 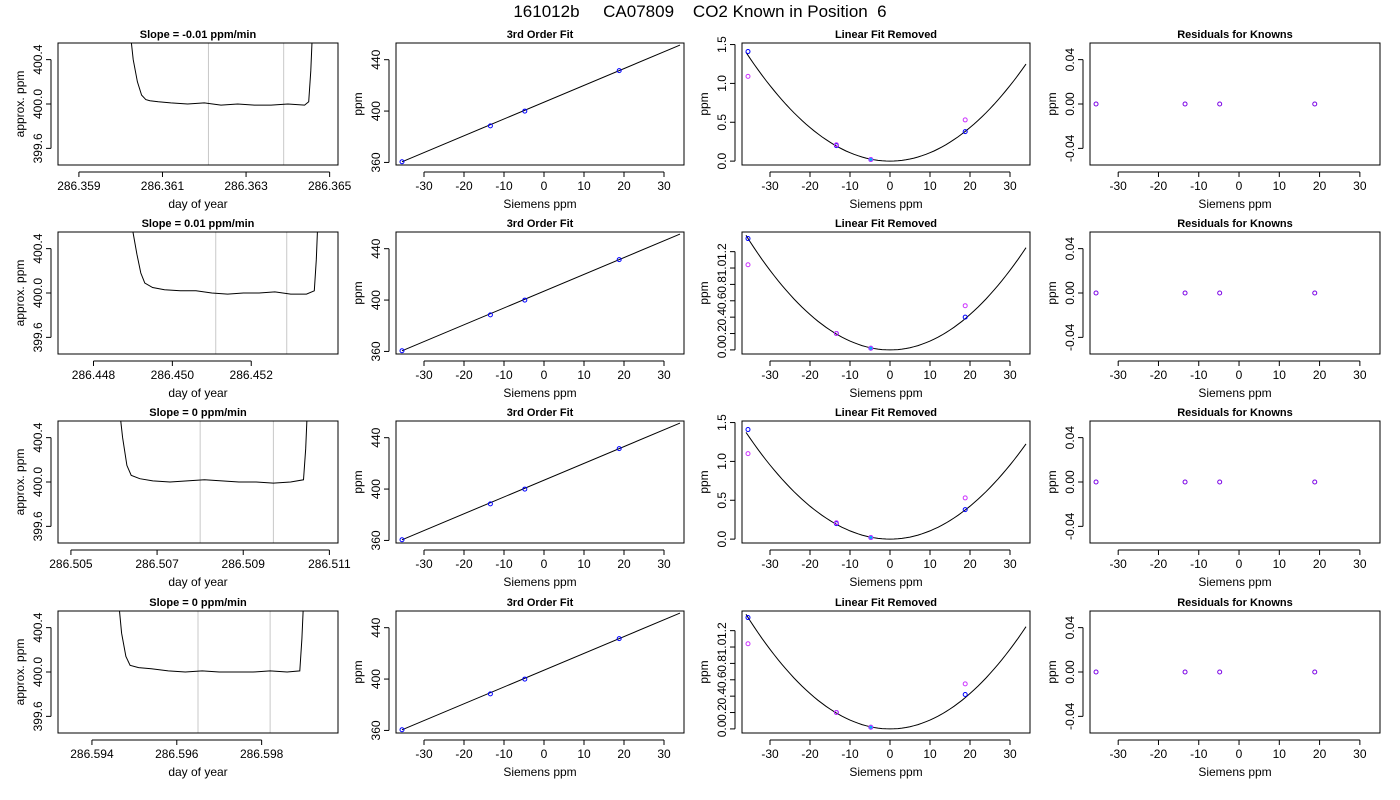 What do you see at coordinates (1239, 186) in the screenshot?
I see `r1c4-x-tick-label-4: 0` at bounding box center [1239, 186].